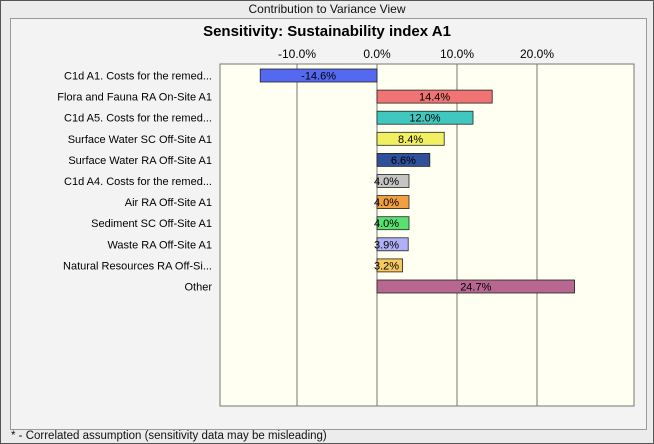 This screenshot has height=444, width=654. I want to click on bar-value-label: 12.0%, so click(424, 119).